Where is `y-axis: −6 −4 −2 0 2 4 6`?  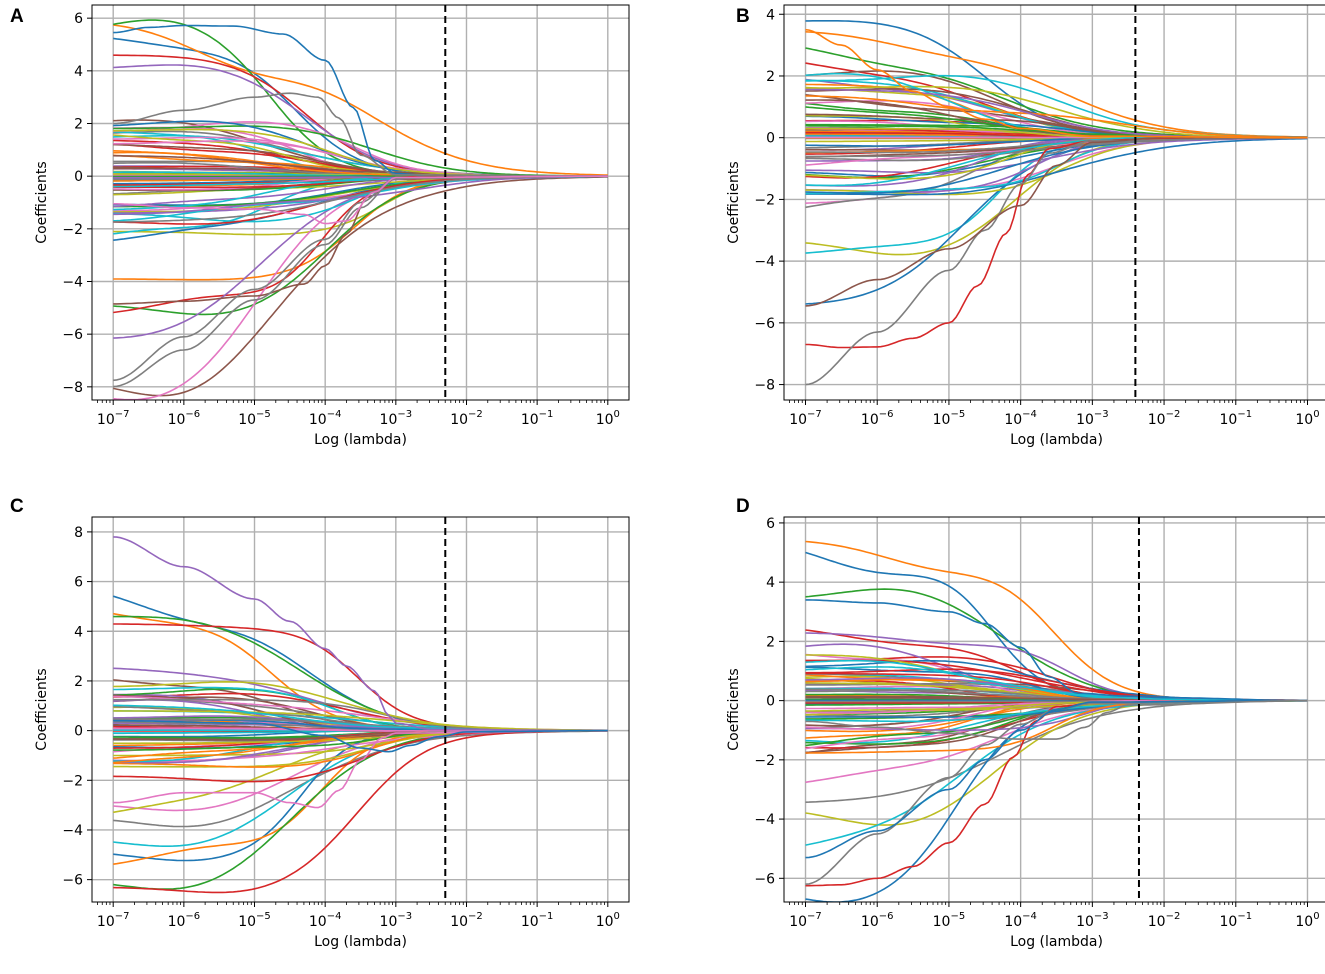
y-axis: −6 −4 −2 0 2 4 6 is located at coordinates (769, 701).